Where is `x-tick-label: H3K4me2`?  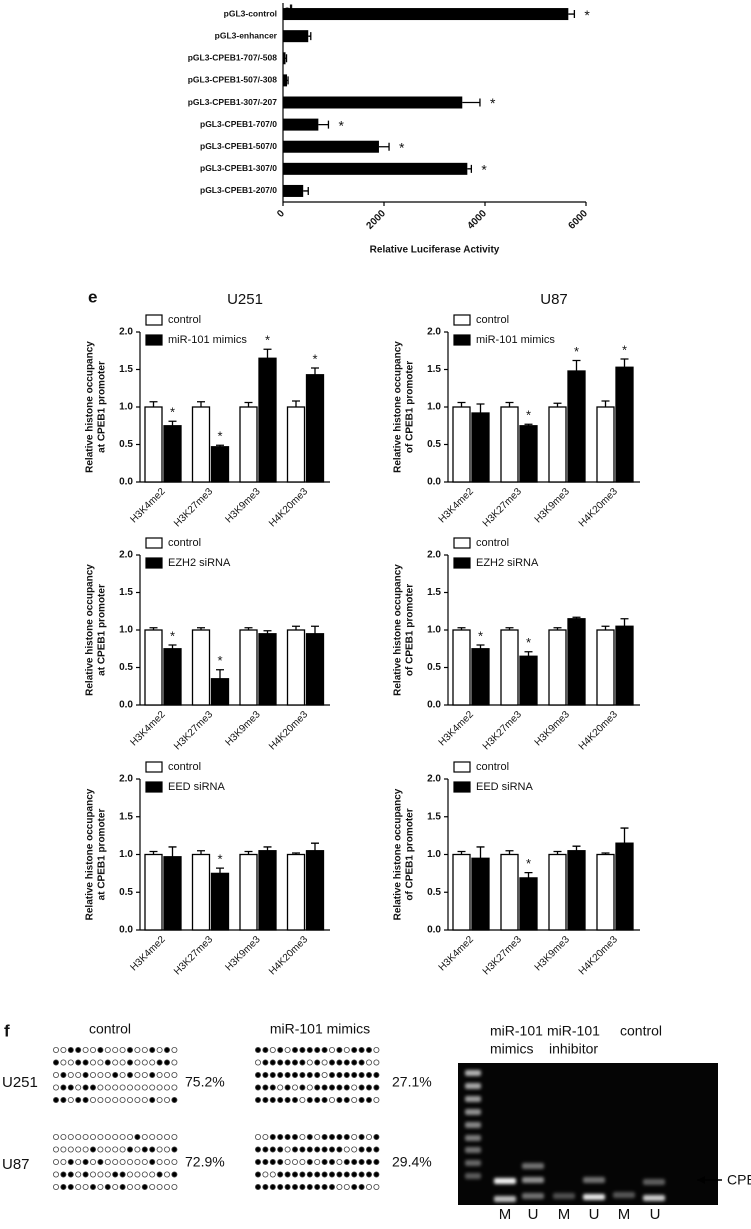
x-tick-label: H3K4me2 is located at coordinates (457, 954).